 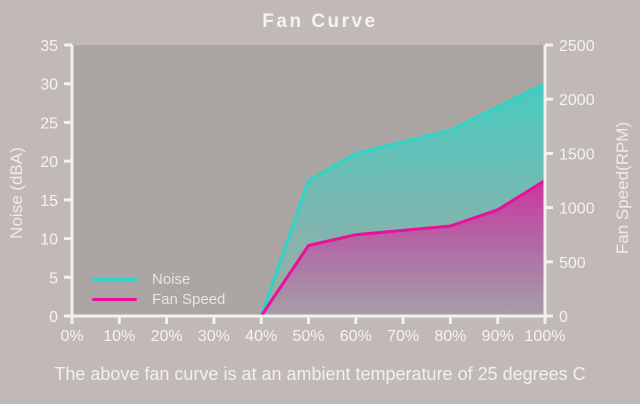 I want to click on legend: Noise Fan Speed, so click(x=158, y=289).